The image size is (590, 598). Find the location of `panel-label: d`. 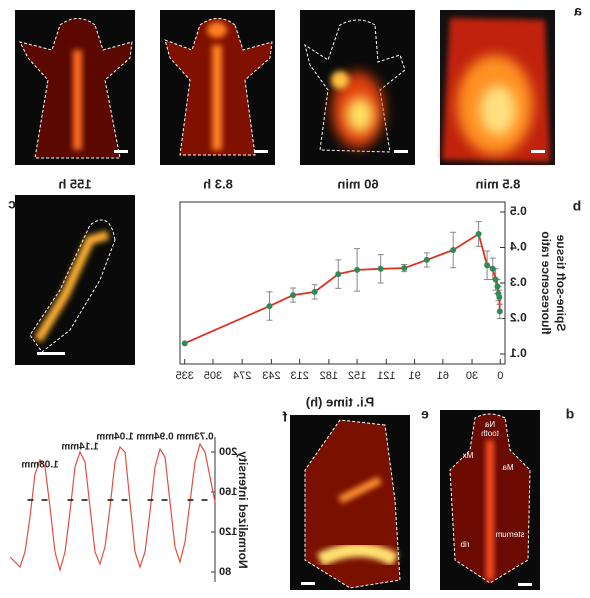

panel-label: d is located at coordinates (570, 414).